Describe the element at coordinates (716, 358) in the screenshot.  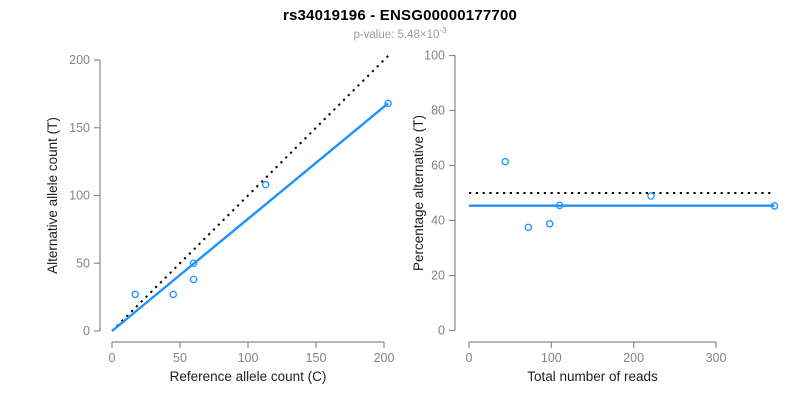
I see `right-x-tick-label: 300` at that location.